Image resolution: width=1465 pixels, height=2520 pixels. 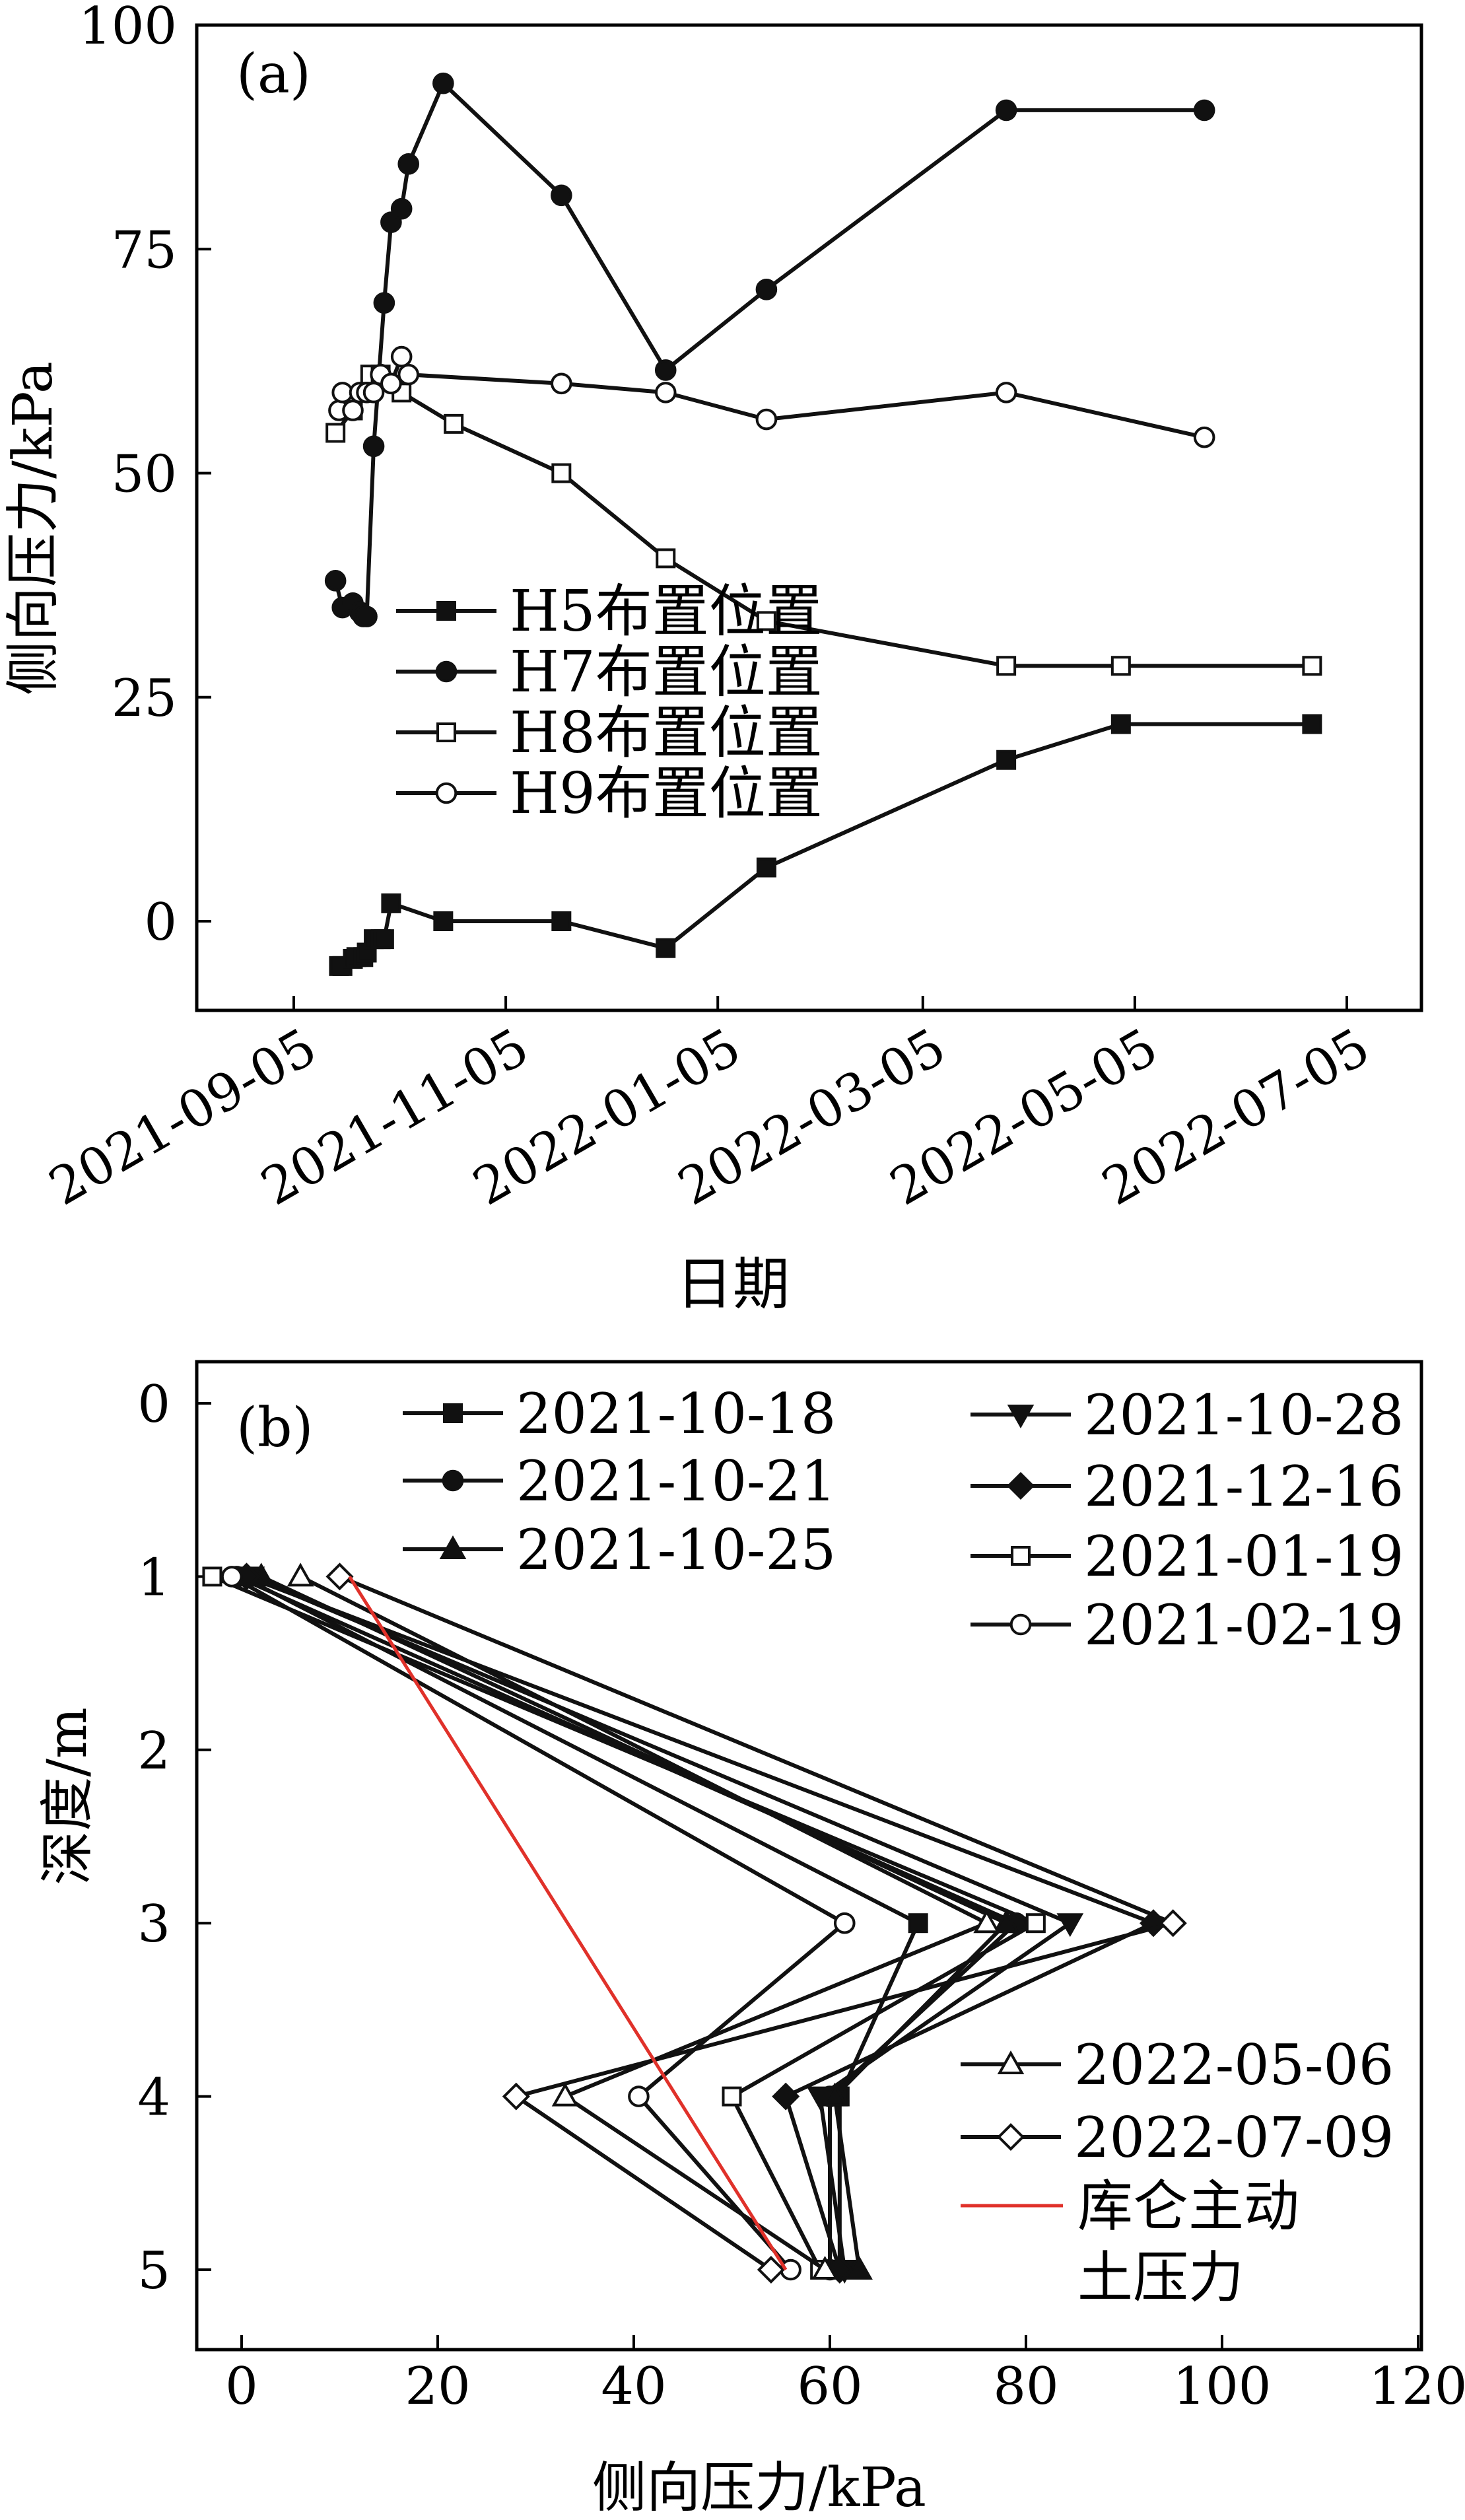 What do you see at coordinates (153, 1404) in the screenshot?
I see `y-tick-label-b: 0` at bounding box center [153, 1404].